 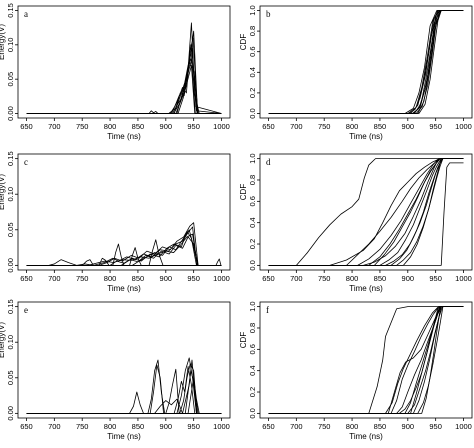 What do you see at coordinates (193, 126) in the screenshot?
I see `panel-a-xtick-label: 950` at bounding box center [193, 126].